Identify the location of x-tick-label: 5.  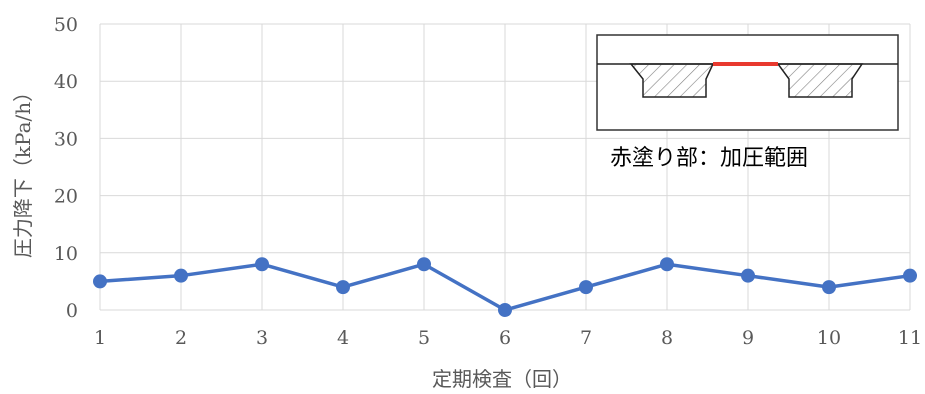
(424, 338).